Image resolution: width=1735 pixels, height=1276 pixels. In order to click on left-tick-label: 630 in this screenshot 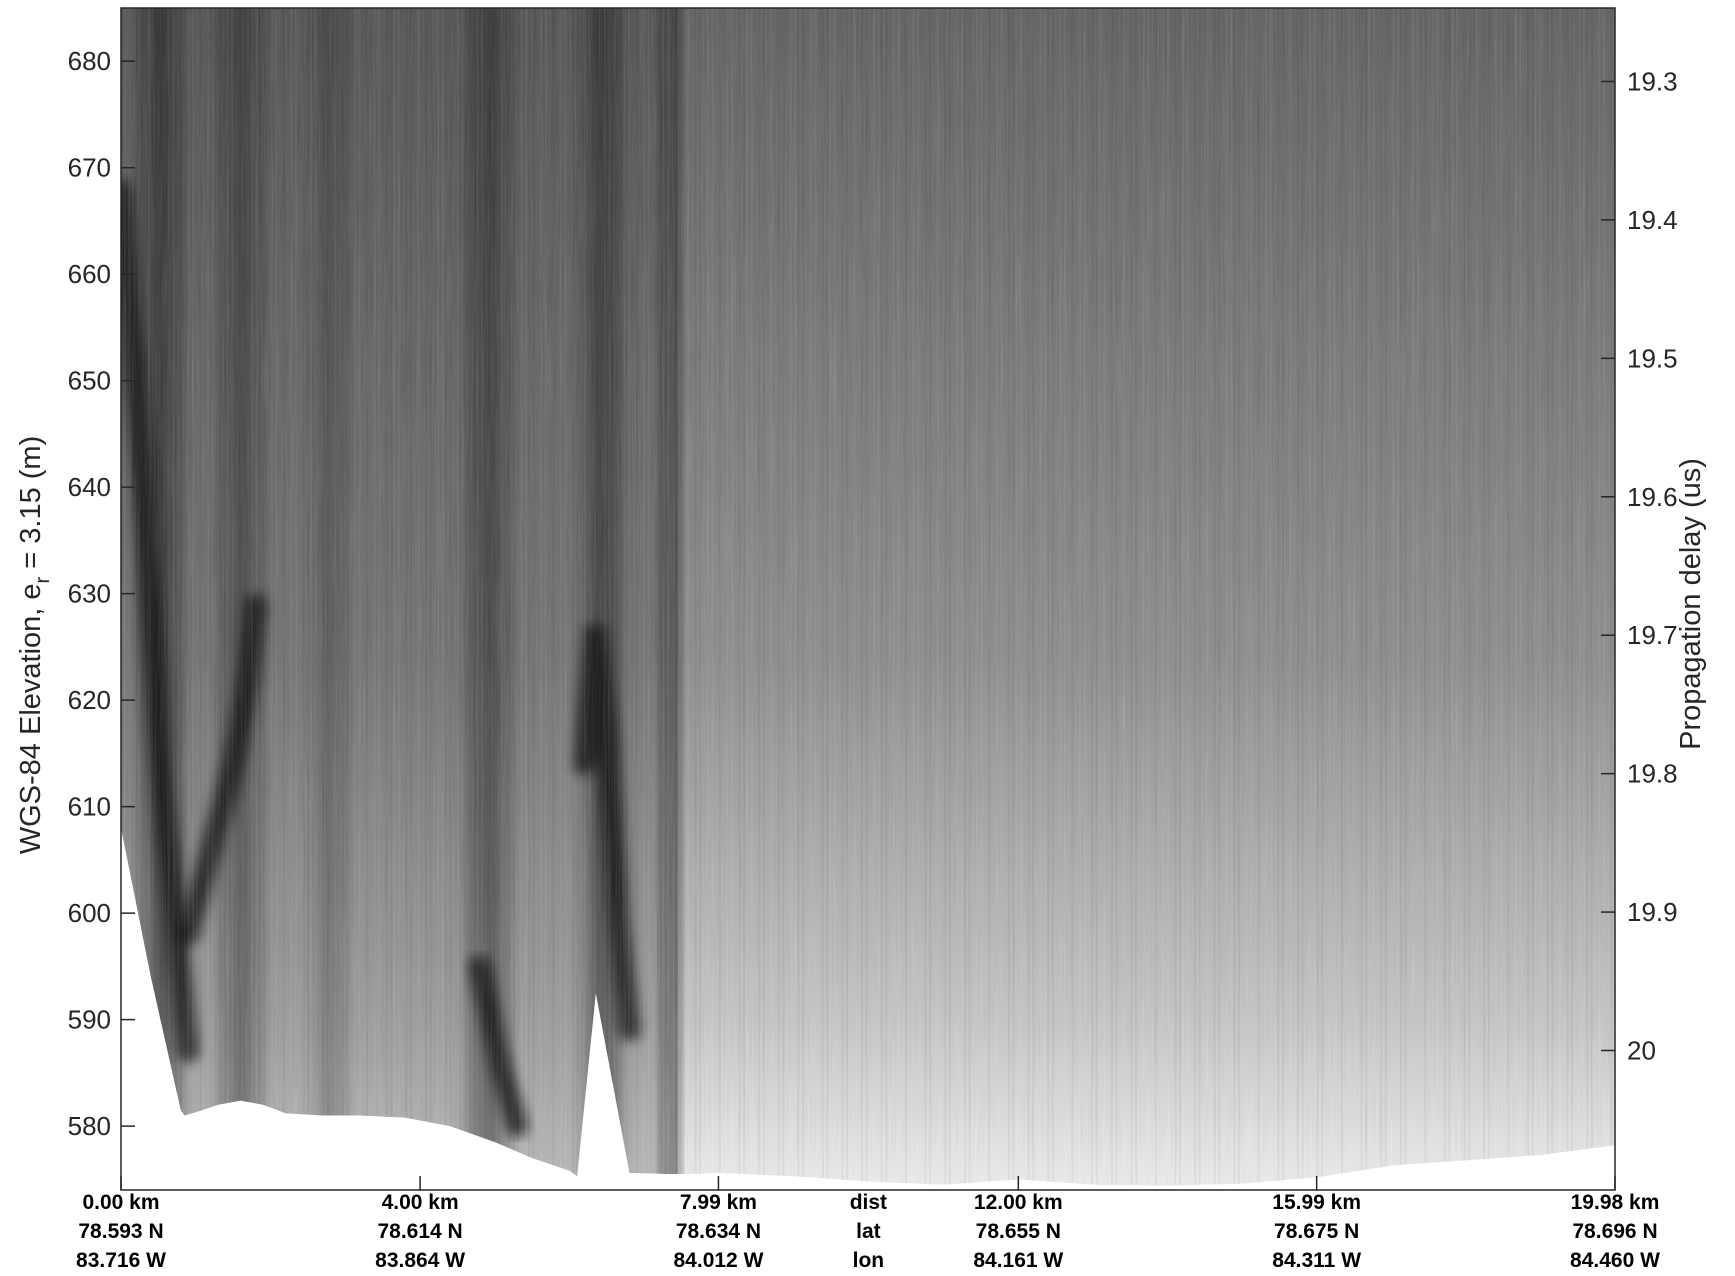, I will do `click(89, 594)`.